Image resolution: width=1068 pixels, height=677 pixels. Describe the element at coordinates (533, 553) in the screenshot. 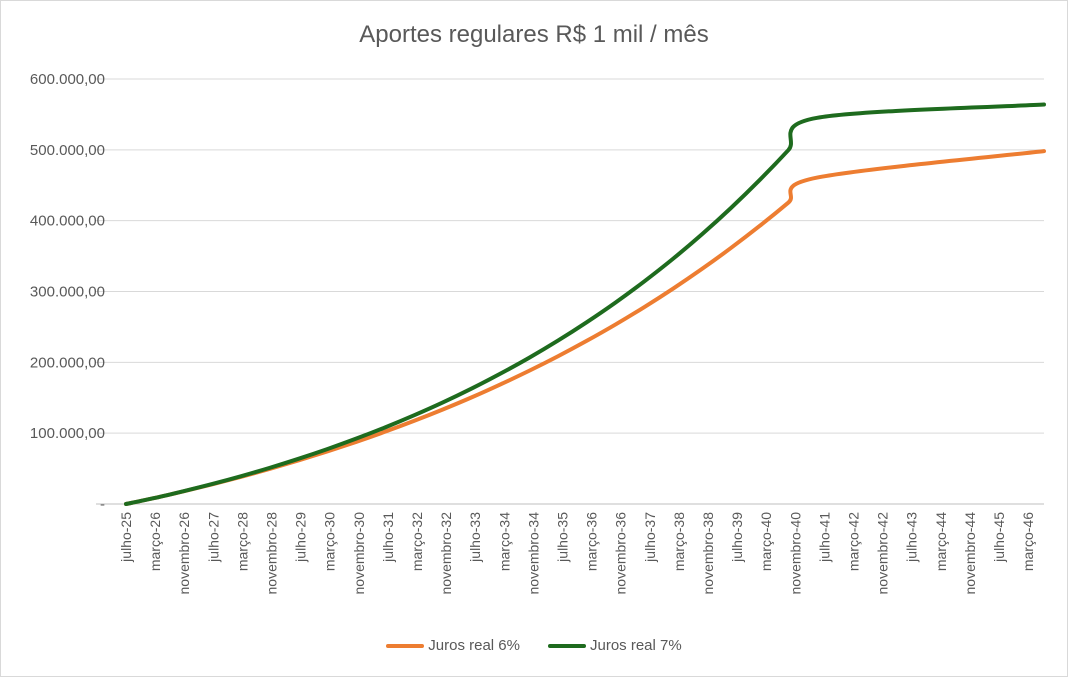

I see `x-tick-label: novembro-34` at that location.